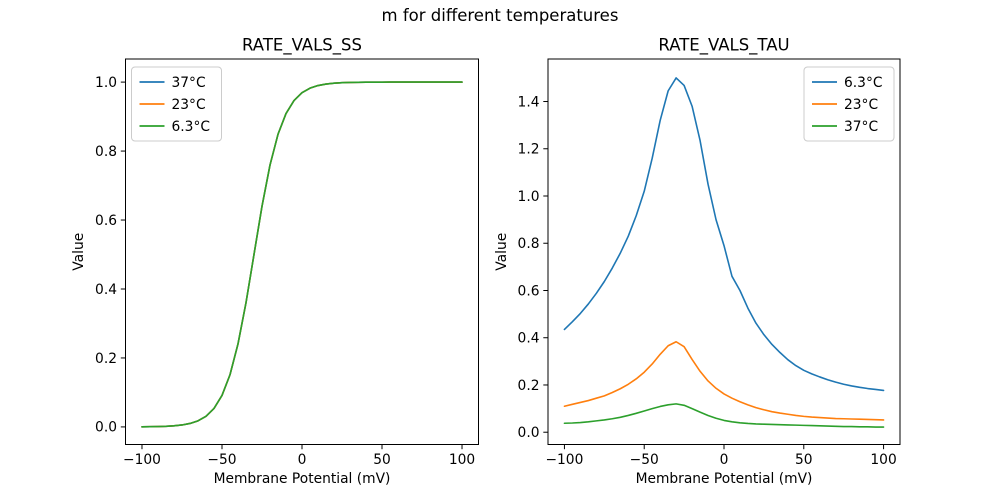 This screenshot has width=1000, height=500. Describe the element at coordinates (724, 380) in the screenshot. I see `series-line-23c` at that location.